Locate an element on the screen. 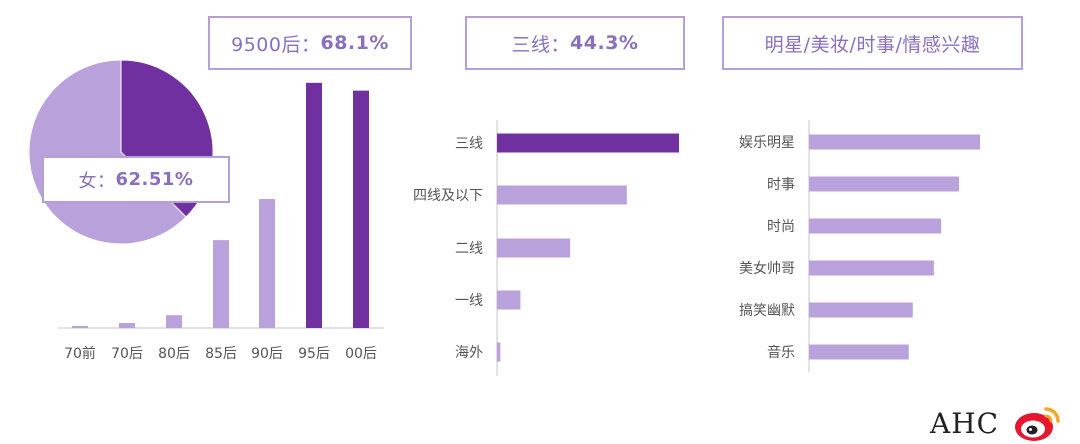 This screenshot has height=444, width=1080. interest-tick-label-3: 美女帅哥 is located at coordinates (767, 268).